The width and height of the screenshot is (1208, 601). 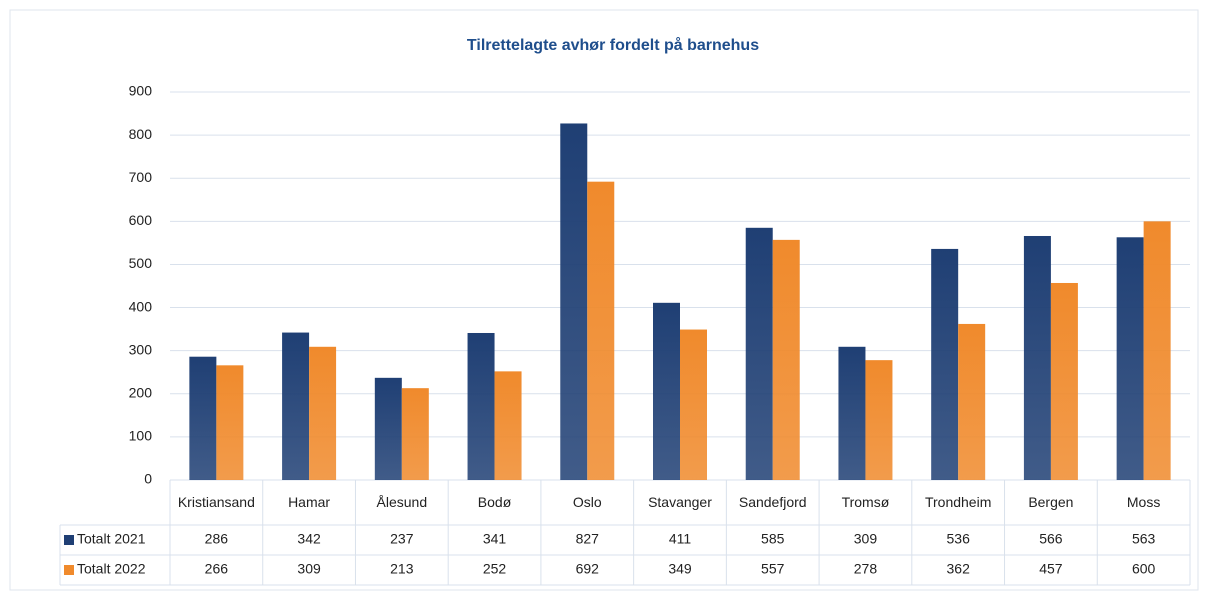 What do you see at coordinates (217, 569) in the screenshot?
I see `table-value: 266` at bounding box center [217, 569].